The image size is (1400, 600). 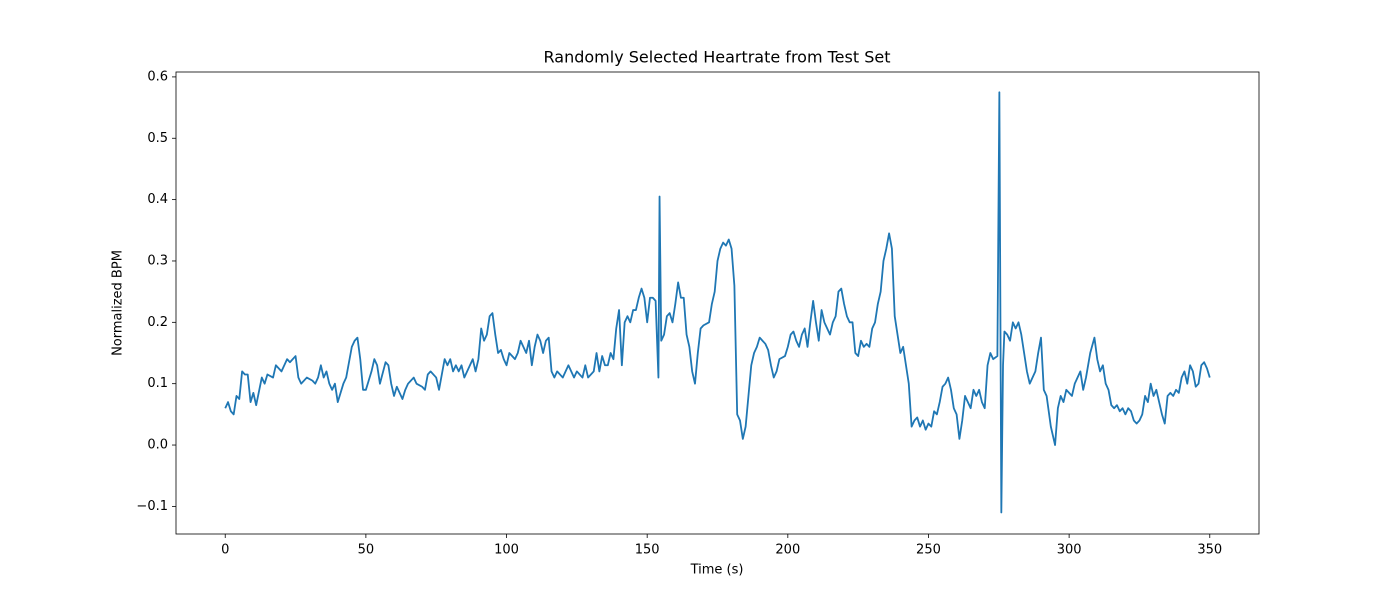 I want to click on y-tick-label: 0.1, so click(x=157, y=383).